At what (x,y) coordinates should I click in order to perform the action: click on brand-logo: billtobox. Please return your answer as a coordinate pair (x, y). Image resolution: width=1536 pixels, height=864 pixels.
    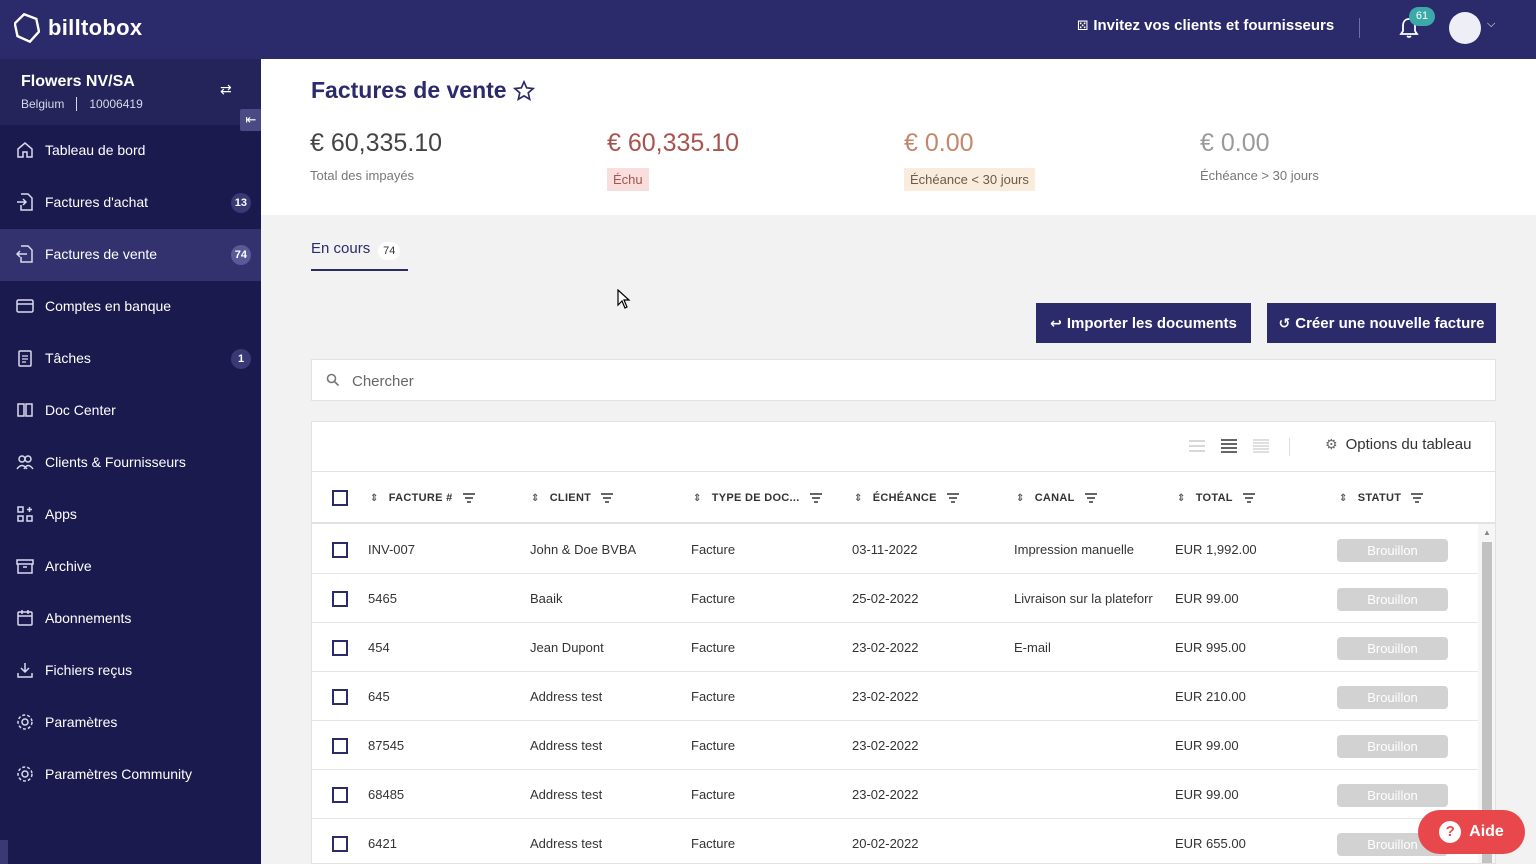
    Looking at the image, I should click on (78, 28).